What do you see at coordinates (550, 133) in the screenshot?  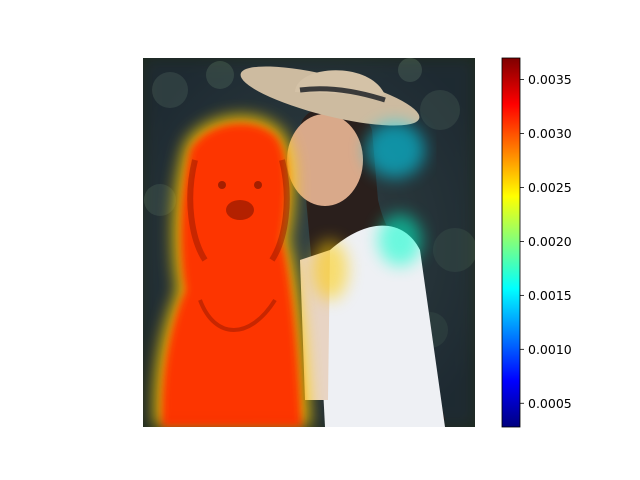 I see `colorbar-tick-label: 0.0030` at bounding box center [550, 133].